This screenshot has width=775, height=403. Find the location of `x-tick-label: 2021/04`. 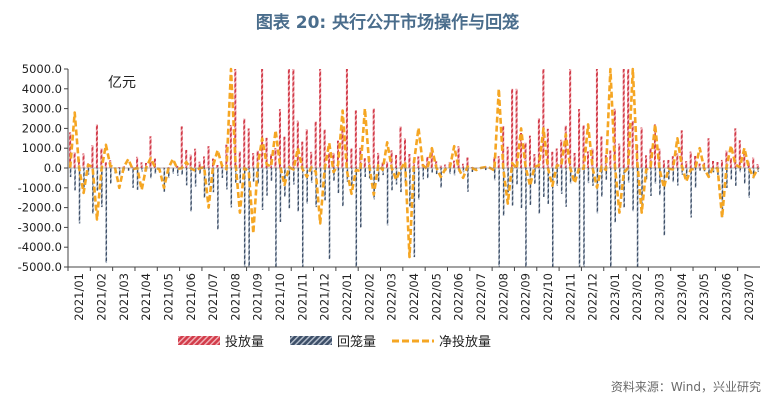

x-tick-label: 2021/04 is located at coordinates (146, 297).